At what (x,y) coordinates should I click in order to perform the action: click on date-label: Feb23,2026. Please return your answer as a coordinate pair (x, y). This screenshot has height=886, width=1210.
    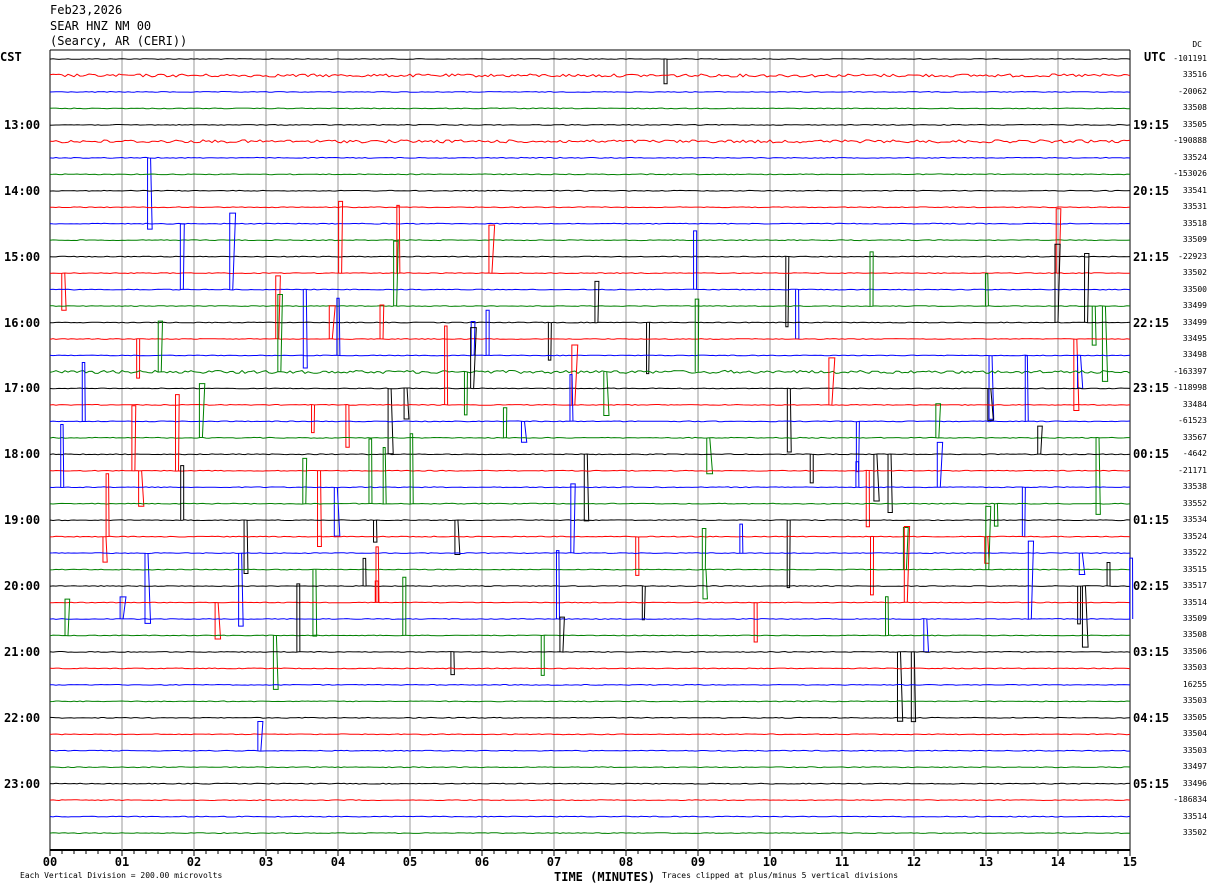
    Looking at the image, I should click on (86, 10).